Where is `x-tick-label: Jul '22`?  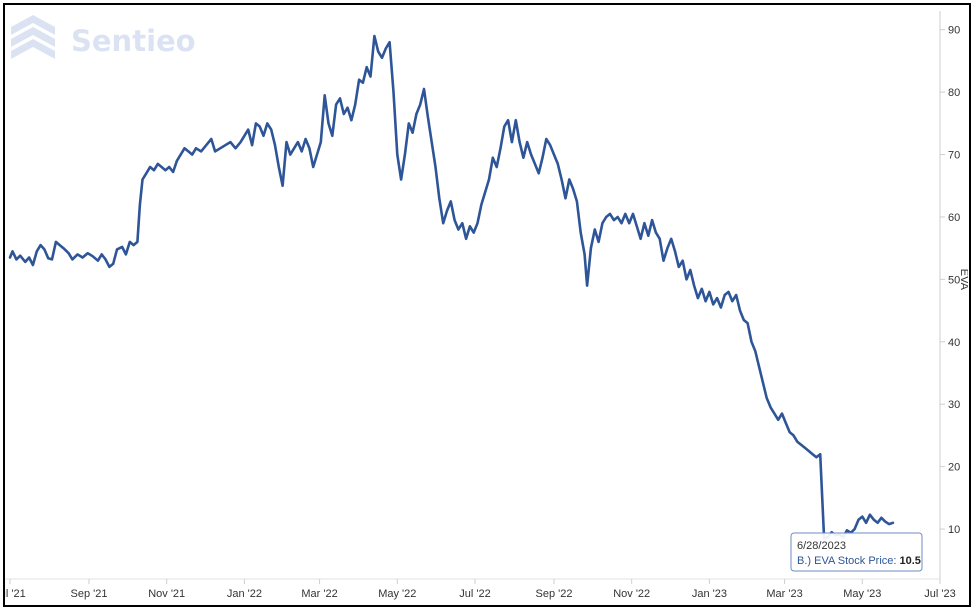
x-tick-label: Jul '22 is located at coordinates (474, 594).